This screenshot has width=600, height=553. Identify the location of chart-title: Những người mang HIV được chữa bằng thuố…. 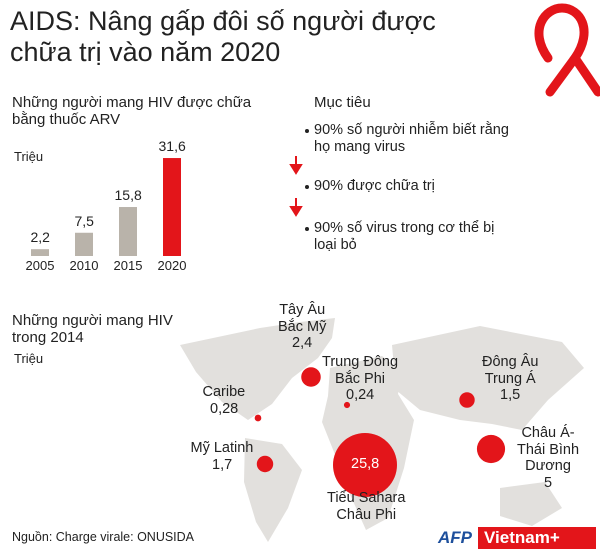
(132, 111).